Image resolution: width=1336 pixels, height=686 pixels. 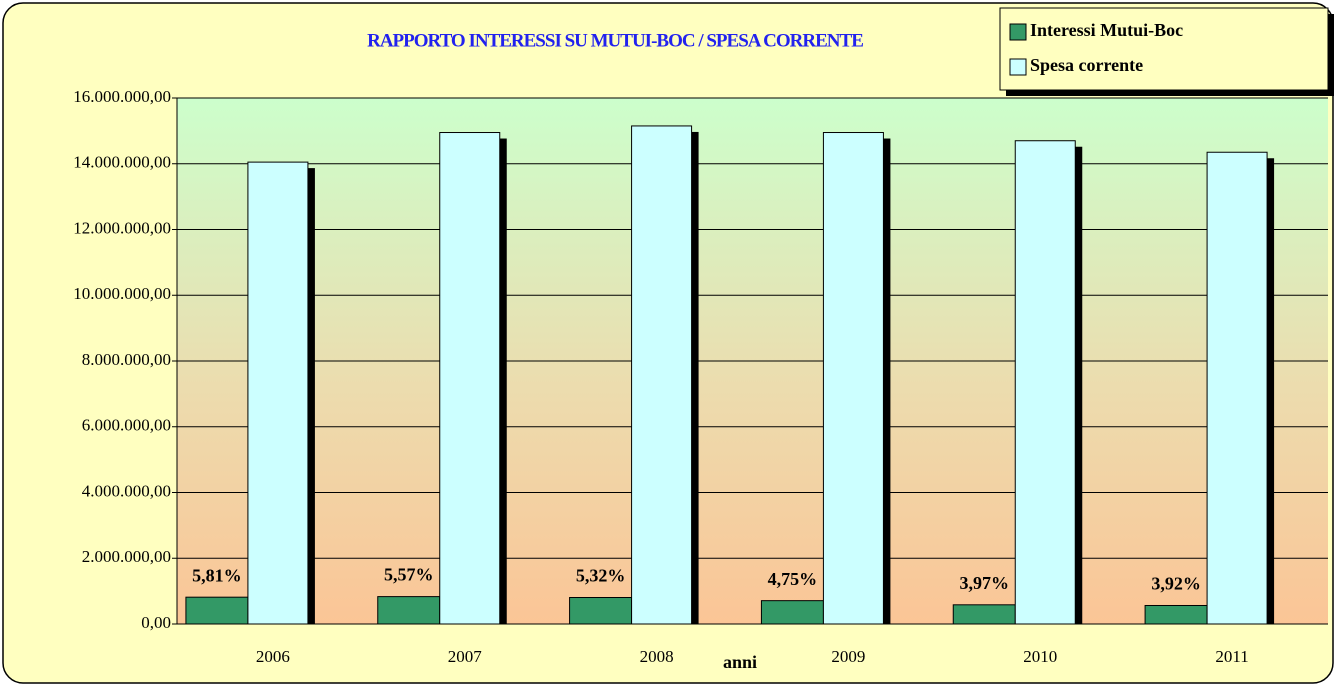 I want to click on y-tick-label: 2.000.000,00, so click(x=126, y=556).